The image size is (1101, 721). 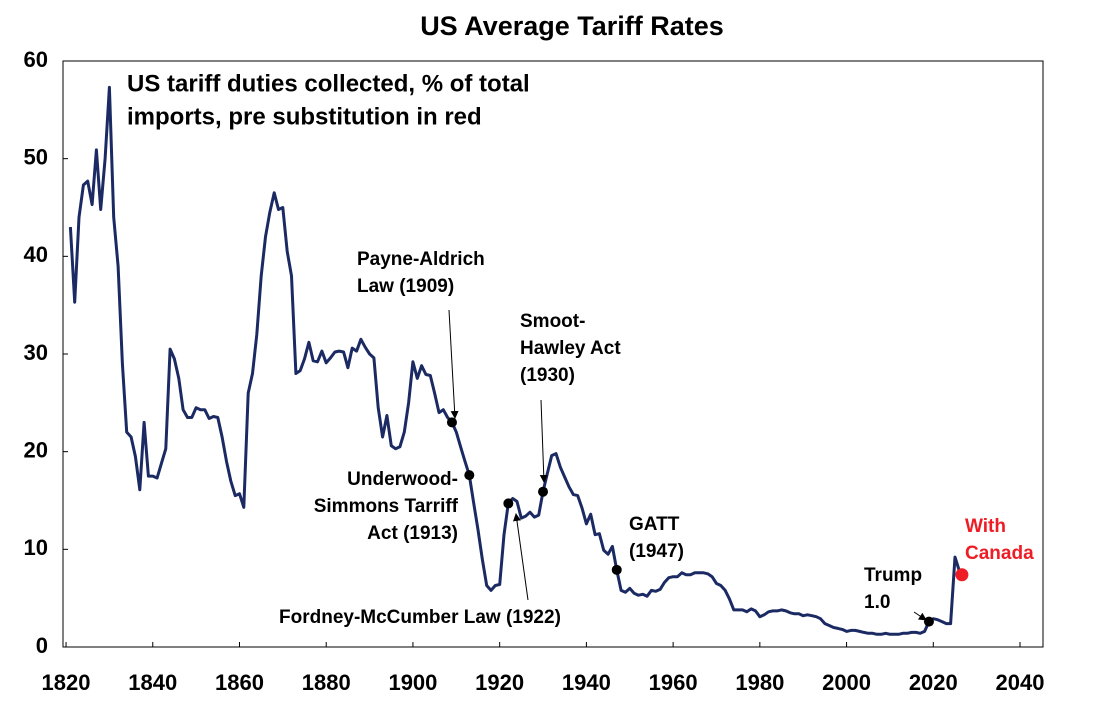 What do you see at coordinates (999, 553) in the screenshot?
I see `annotation-label: Canada` at bounding box center [999, 553].